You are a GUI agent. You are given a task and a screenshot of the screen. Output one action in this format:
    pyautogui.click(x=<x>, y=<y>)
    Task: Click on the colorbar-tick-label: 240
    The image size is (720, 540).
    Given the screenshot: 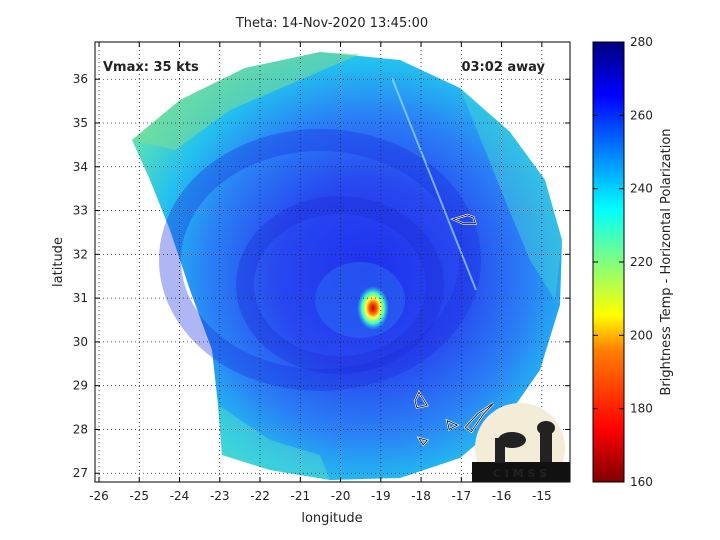 What is the action you would take?
    pyautogui.click(x=641, y=189)
    